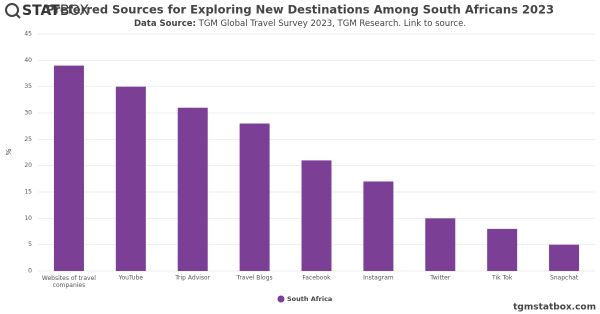  What do you see at coordinates (28, 218) in the screenshot?
I see `y-tick-label: 10` at bounding box center [28, 218].